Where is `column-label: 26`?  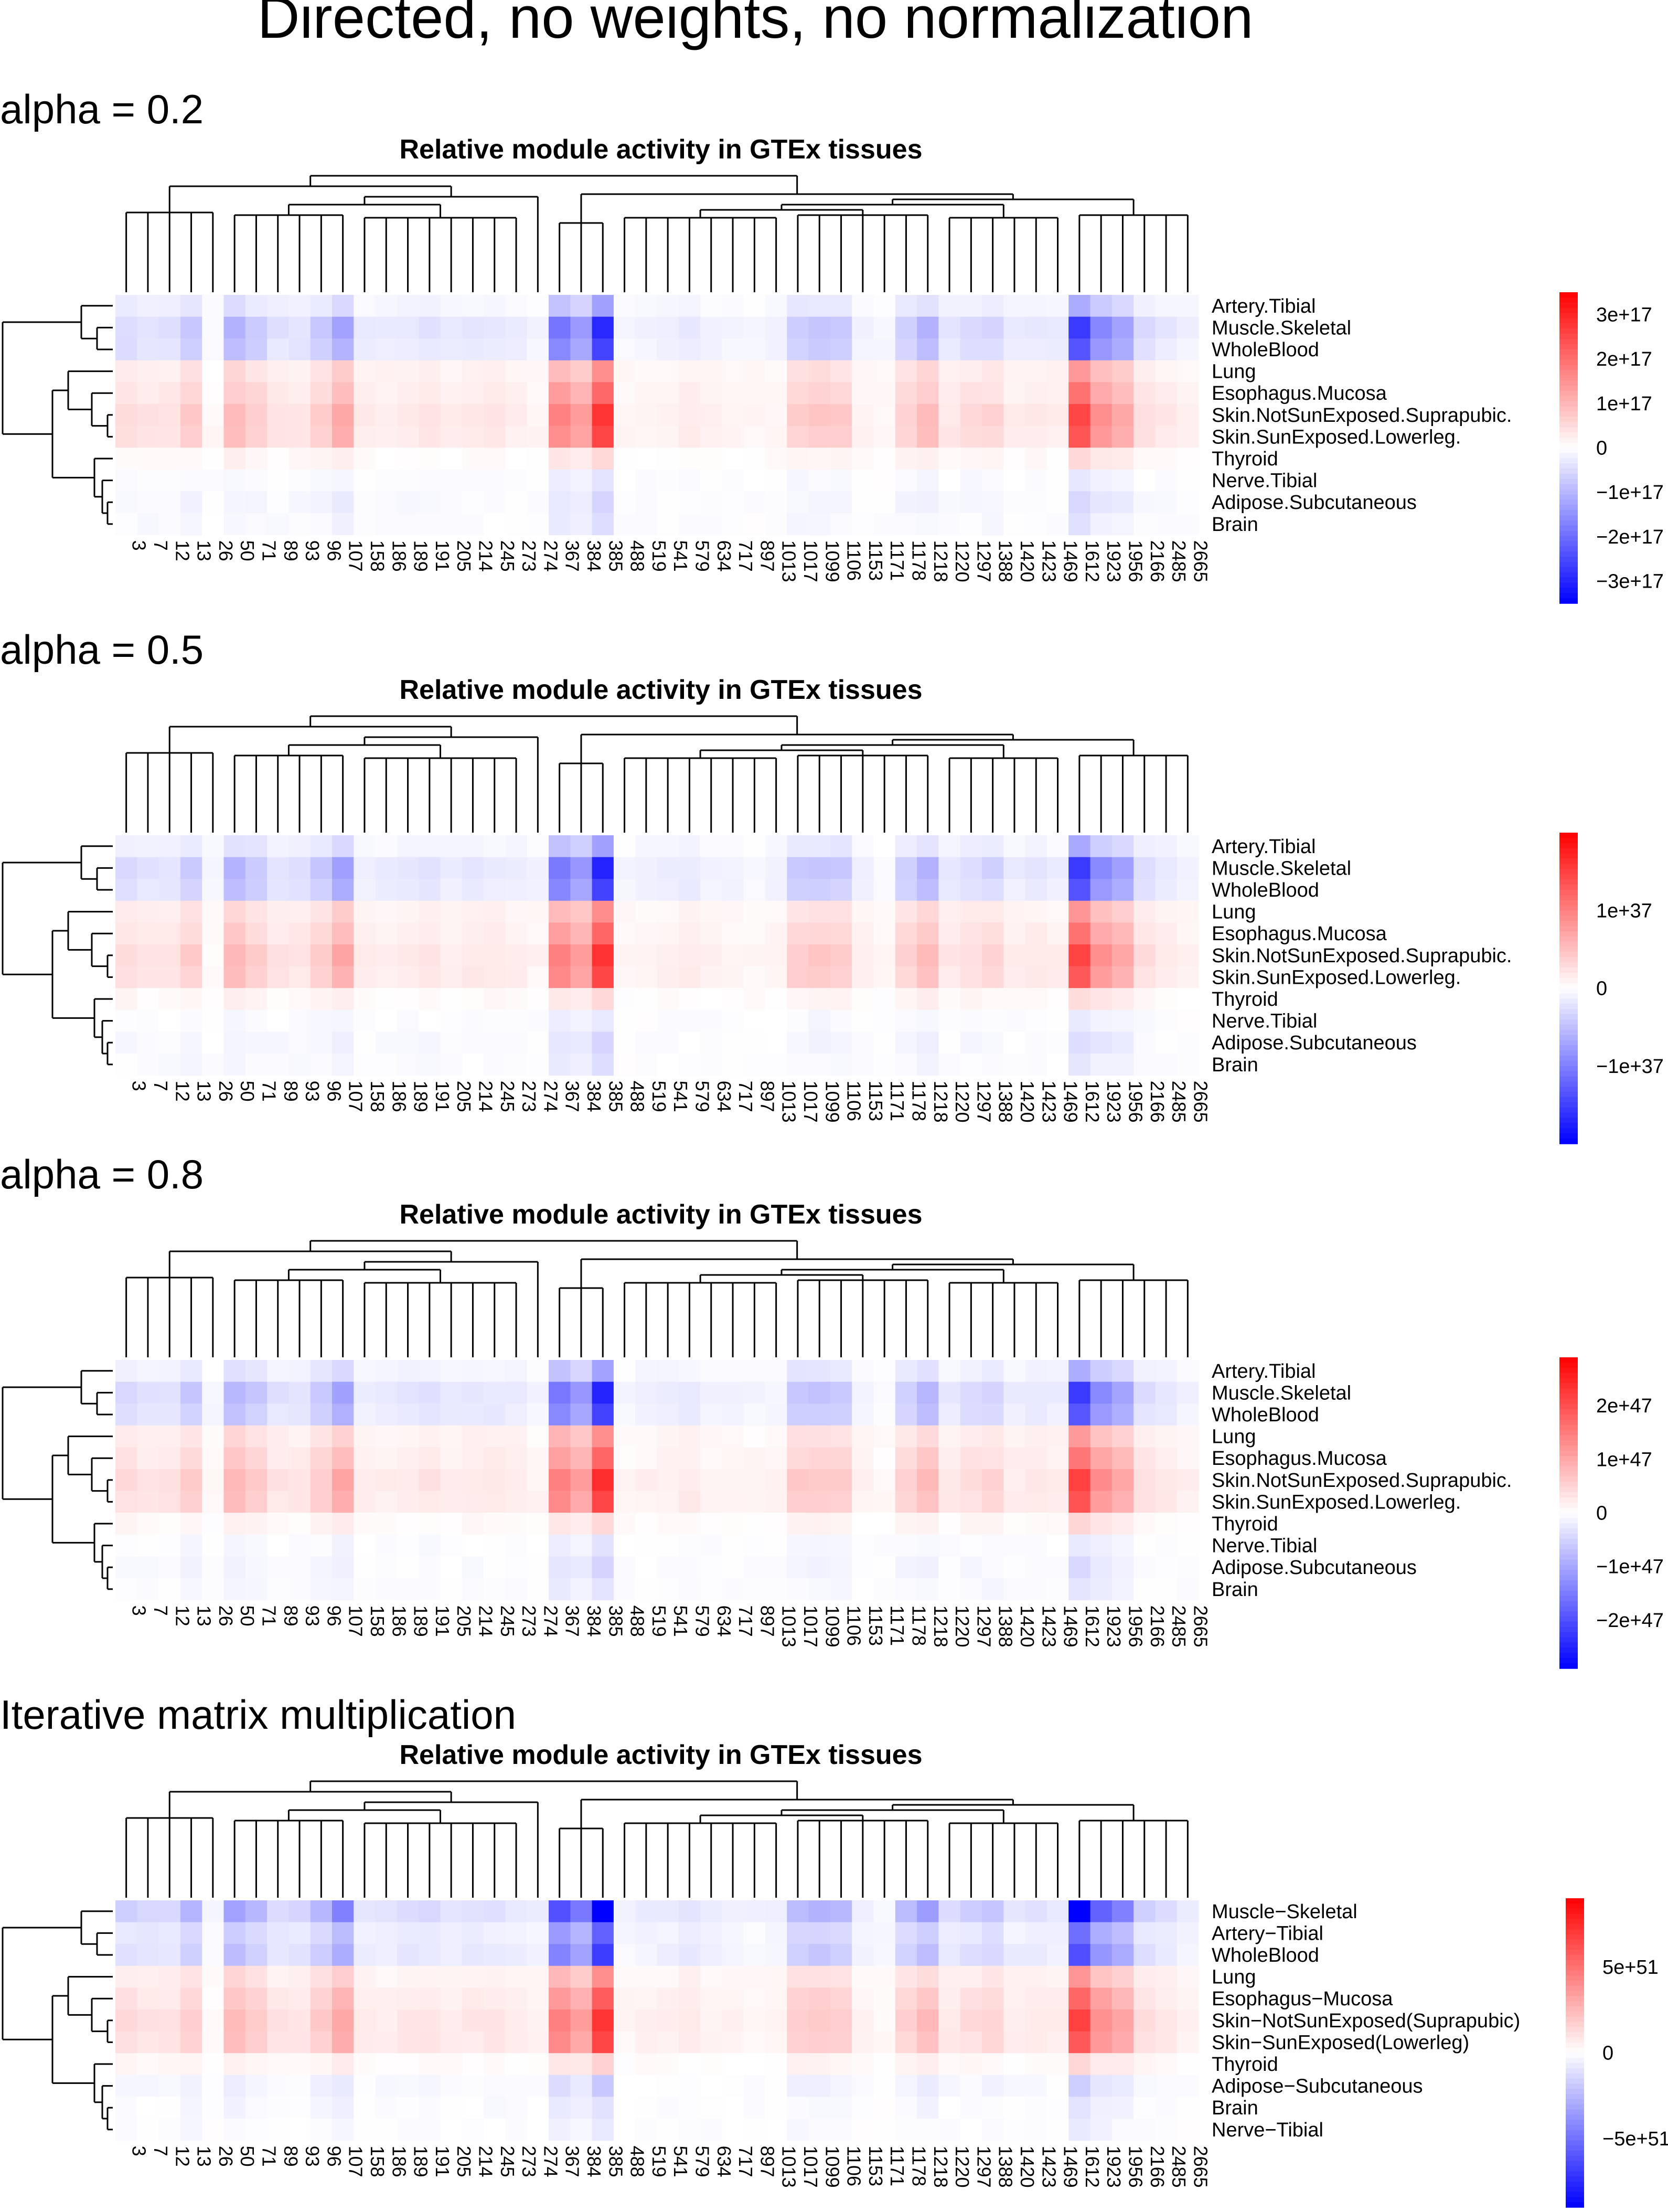
column-label: 26 is located at coordinates (226, 2157).